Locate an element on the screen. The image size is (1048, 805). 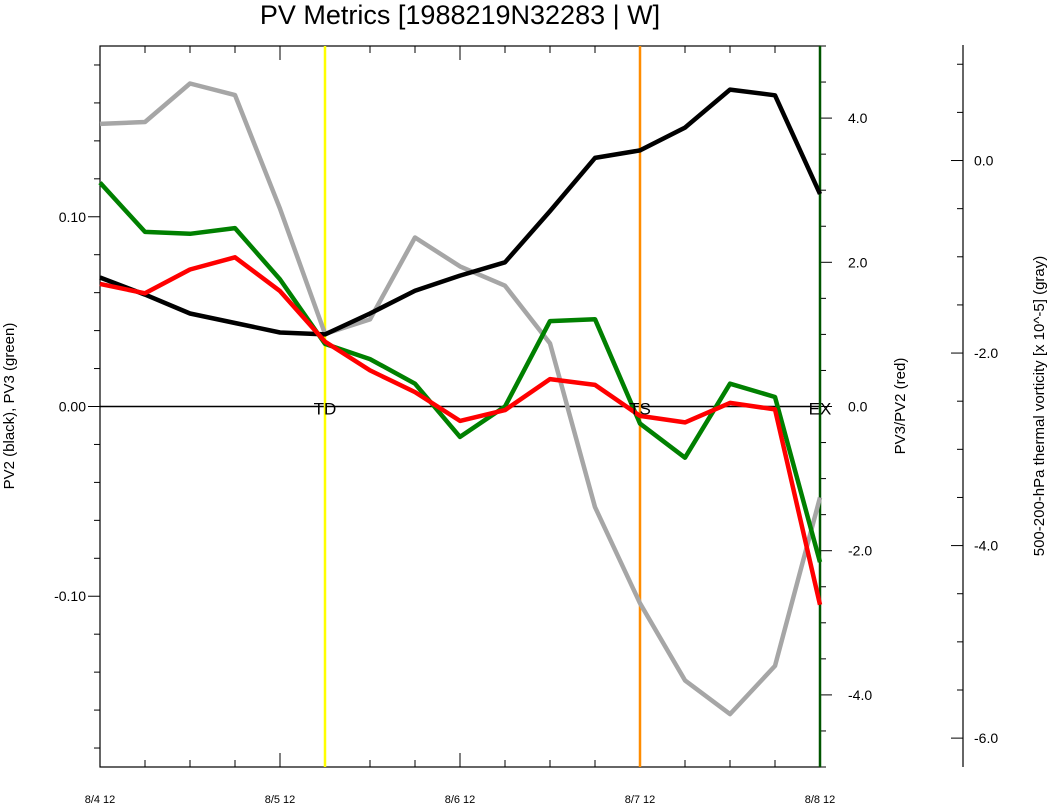
right-tick-label: 0.0 is located at coordinates (858, 407).